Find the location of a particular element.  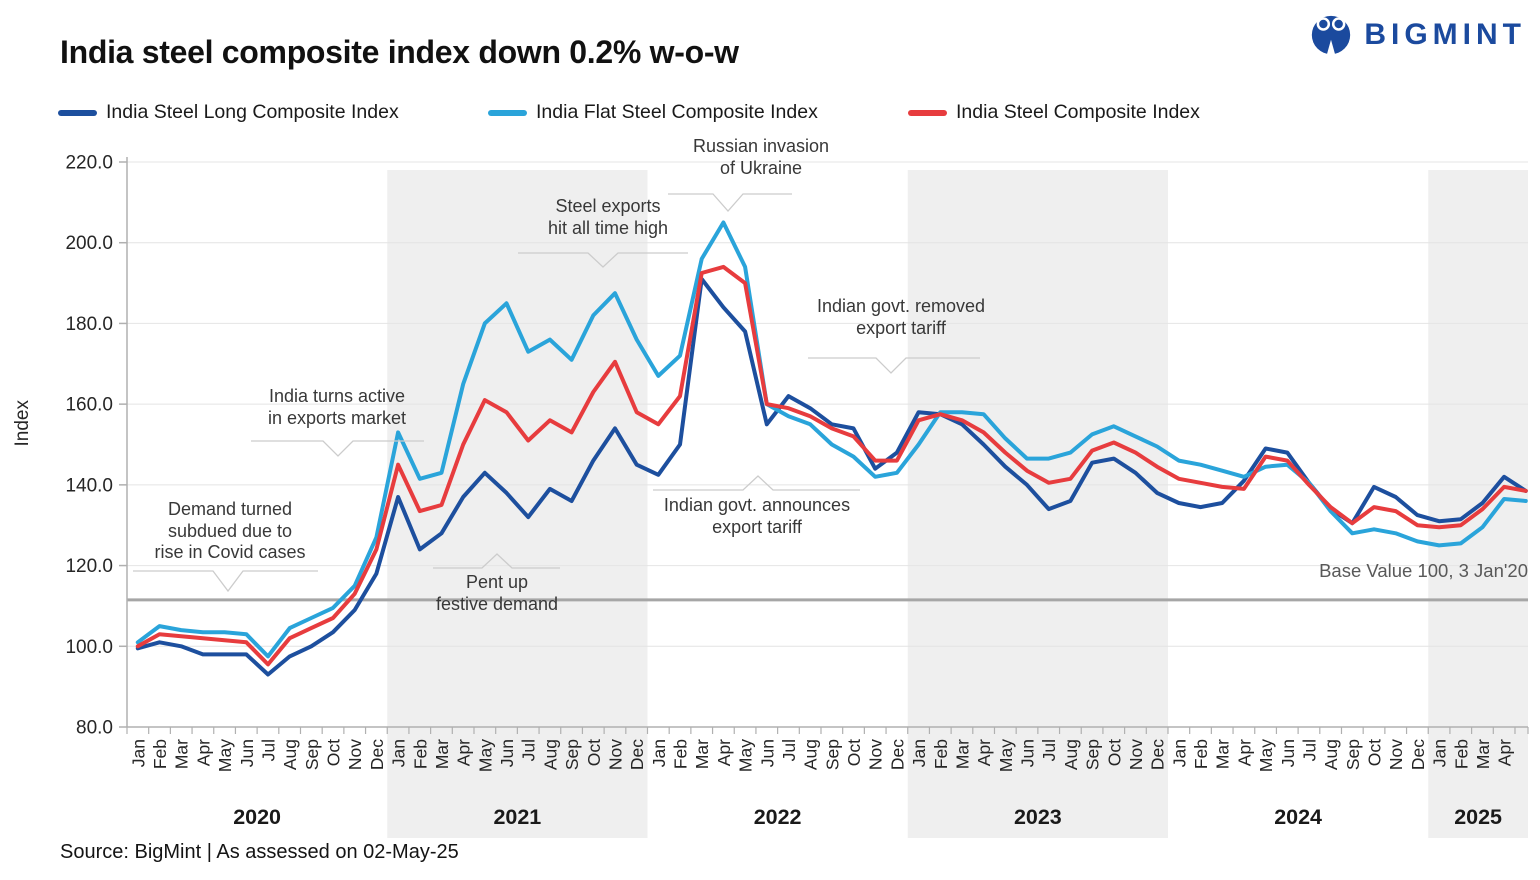

y-tick-label: 180.0 is located at coordinates (89, 324).